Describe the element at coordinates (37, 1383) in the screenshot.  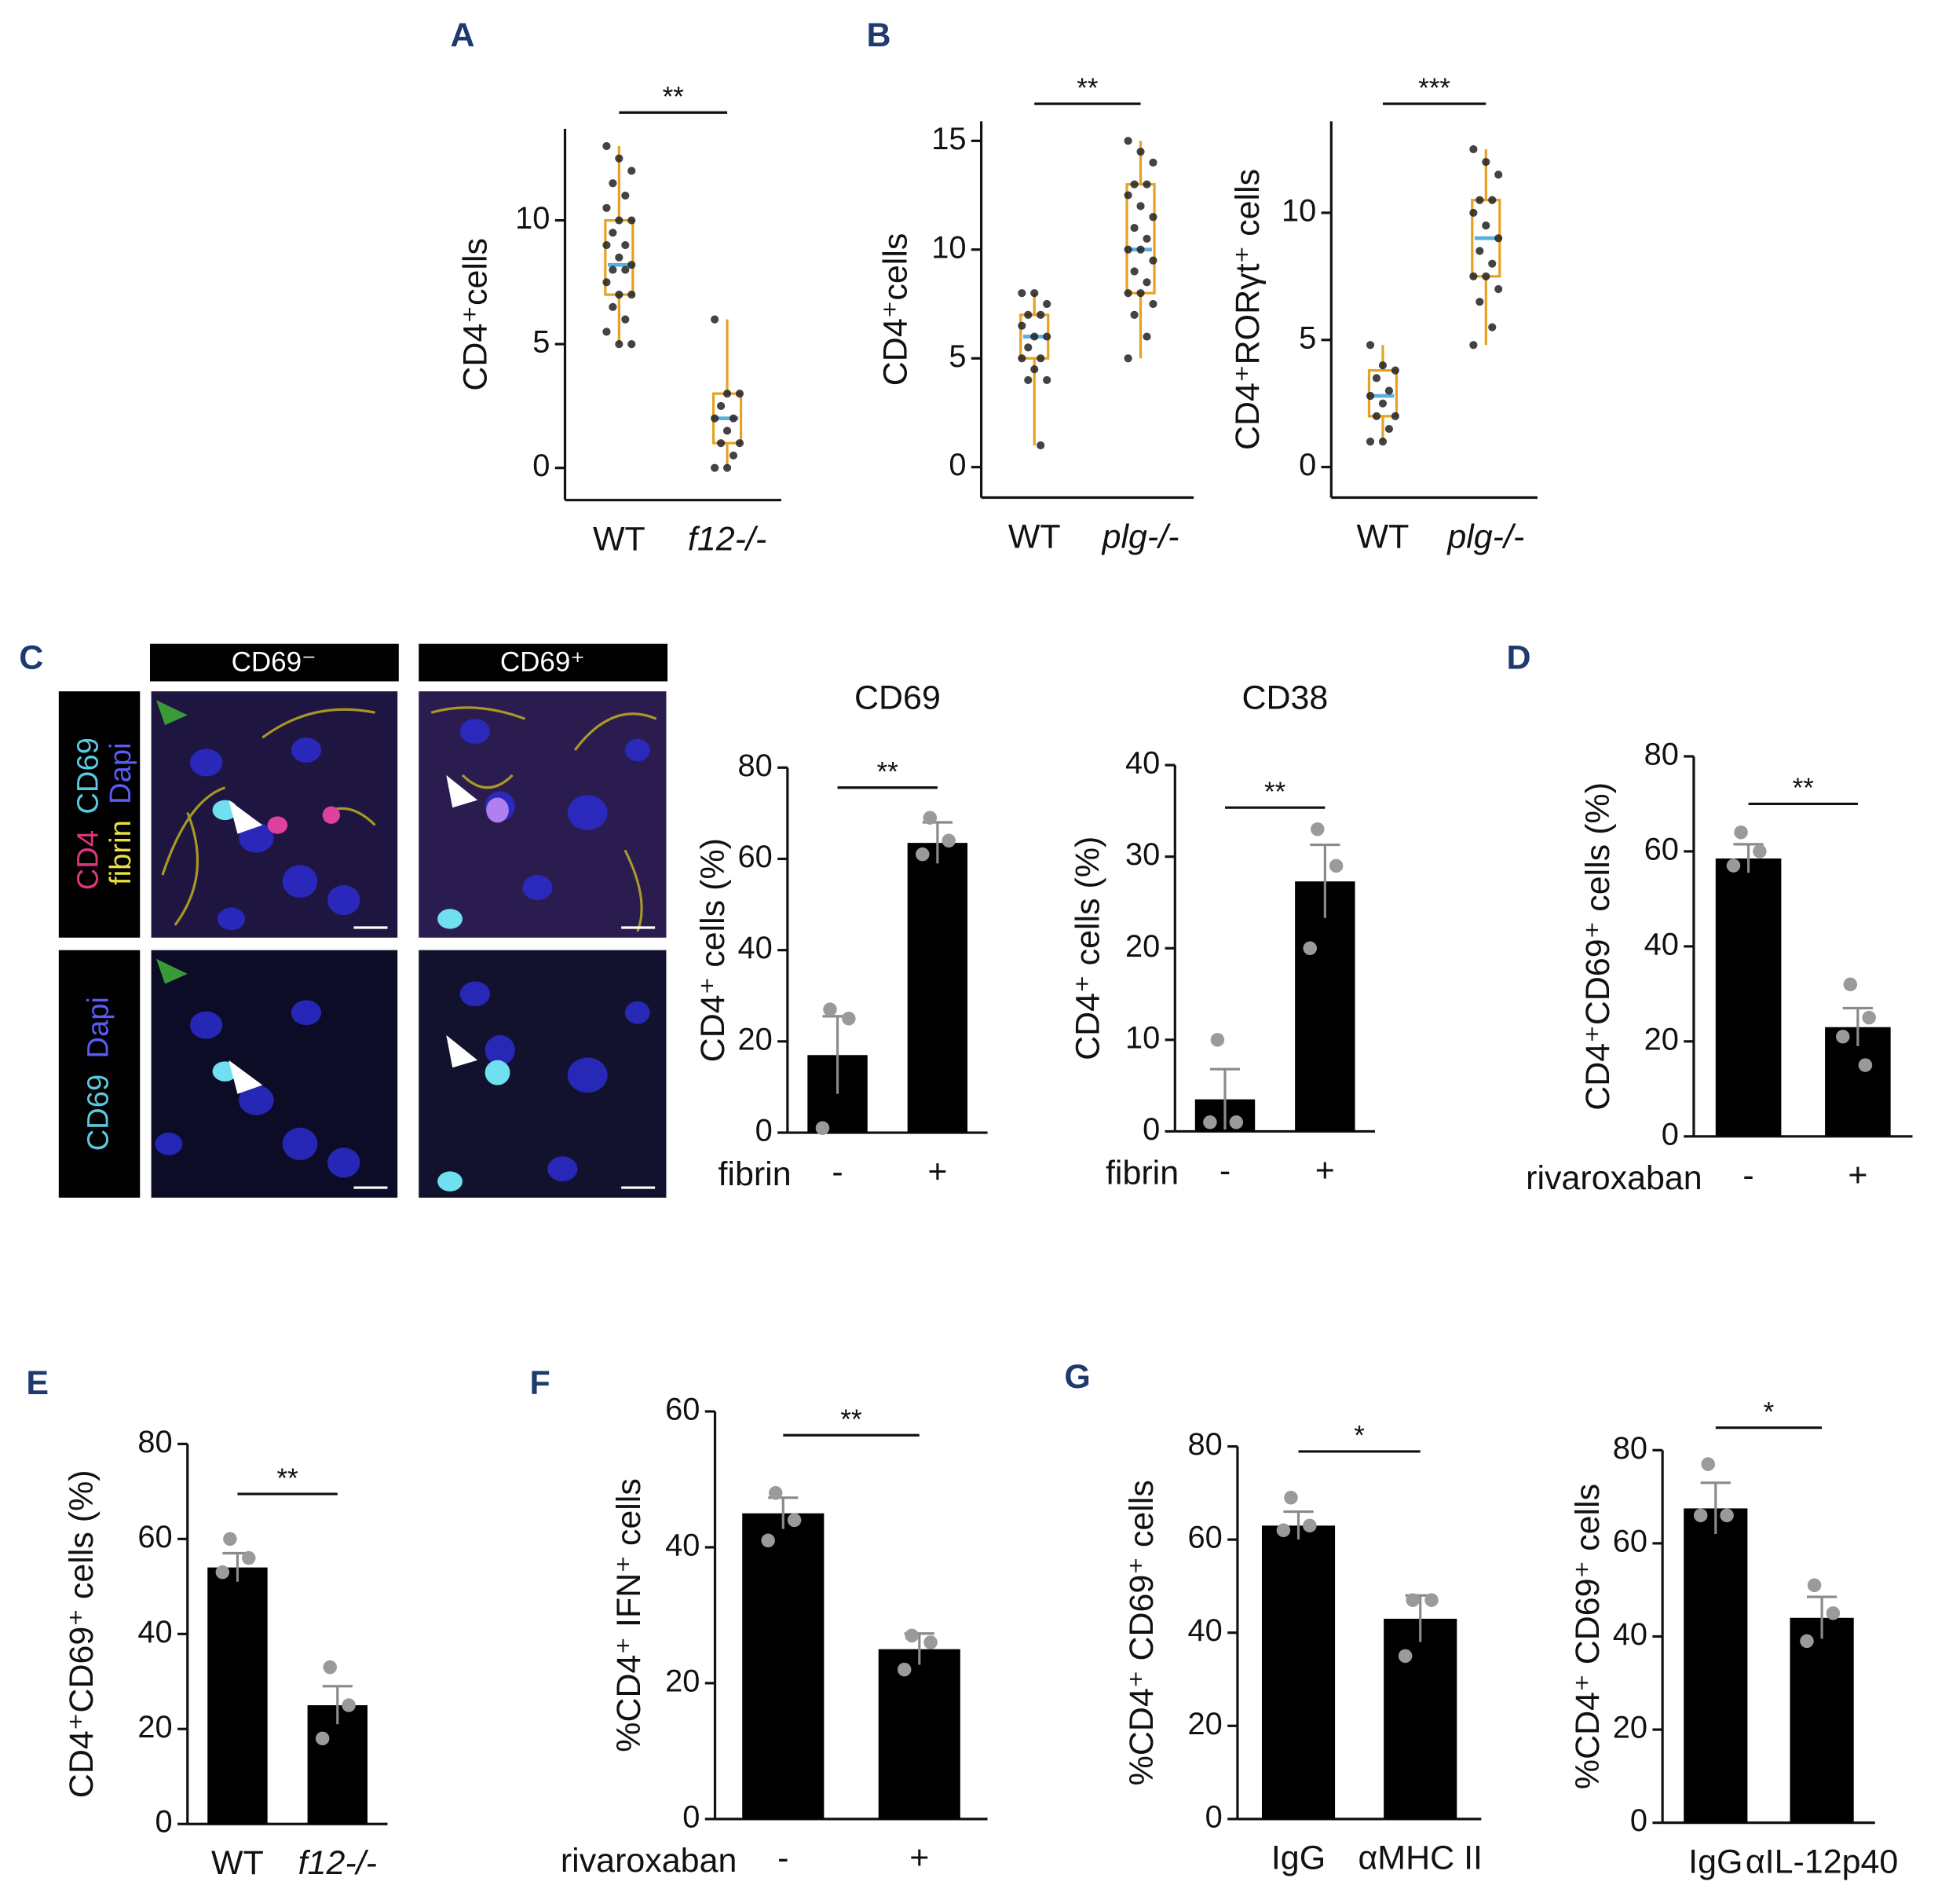
I see `panel-letter: E` at that location.